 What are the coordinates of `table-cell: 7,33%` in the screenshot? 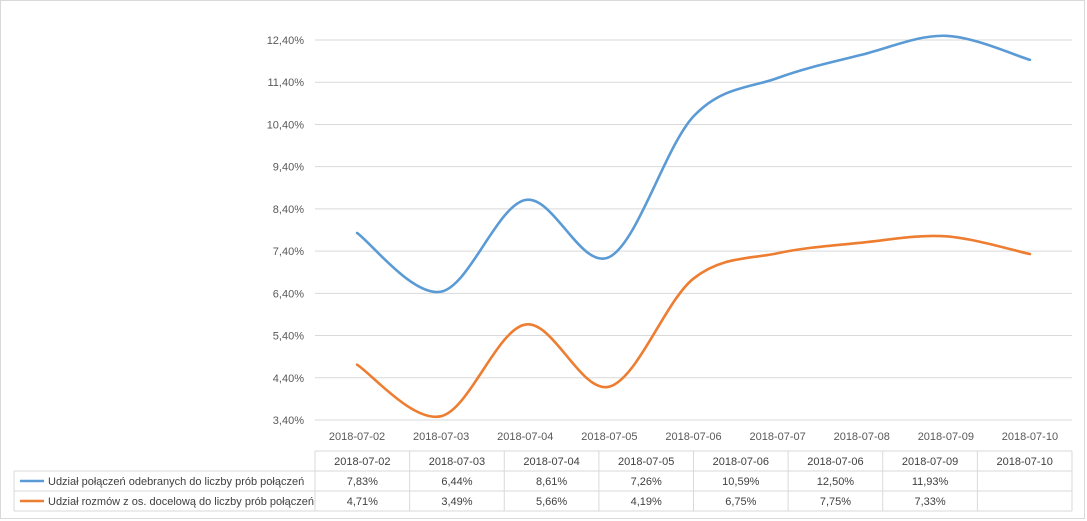 It's located at (929, 502).